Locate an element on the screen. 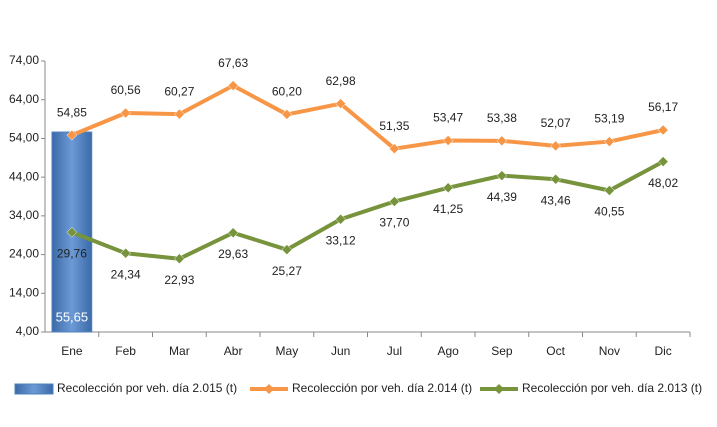 This screenshot has height=427, width=717. data-label: 22,93 is located at coordinates (179, 280).